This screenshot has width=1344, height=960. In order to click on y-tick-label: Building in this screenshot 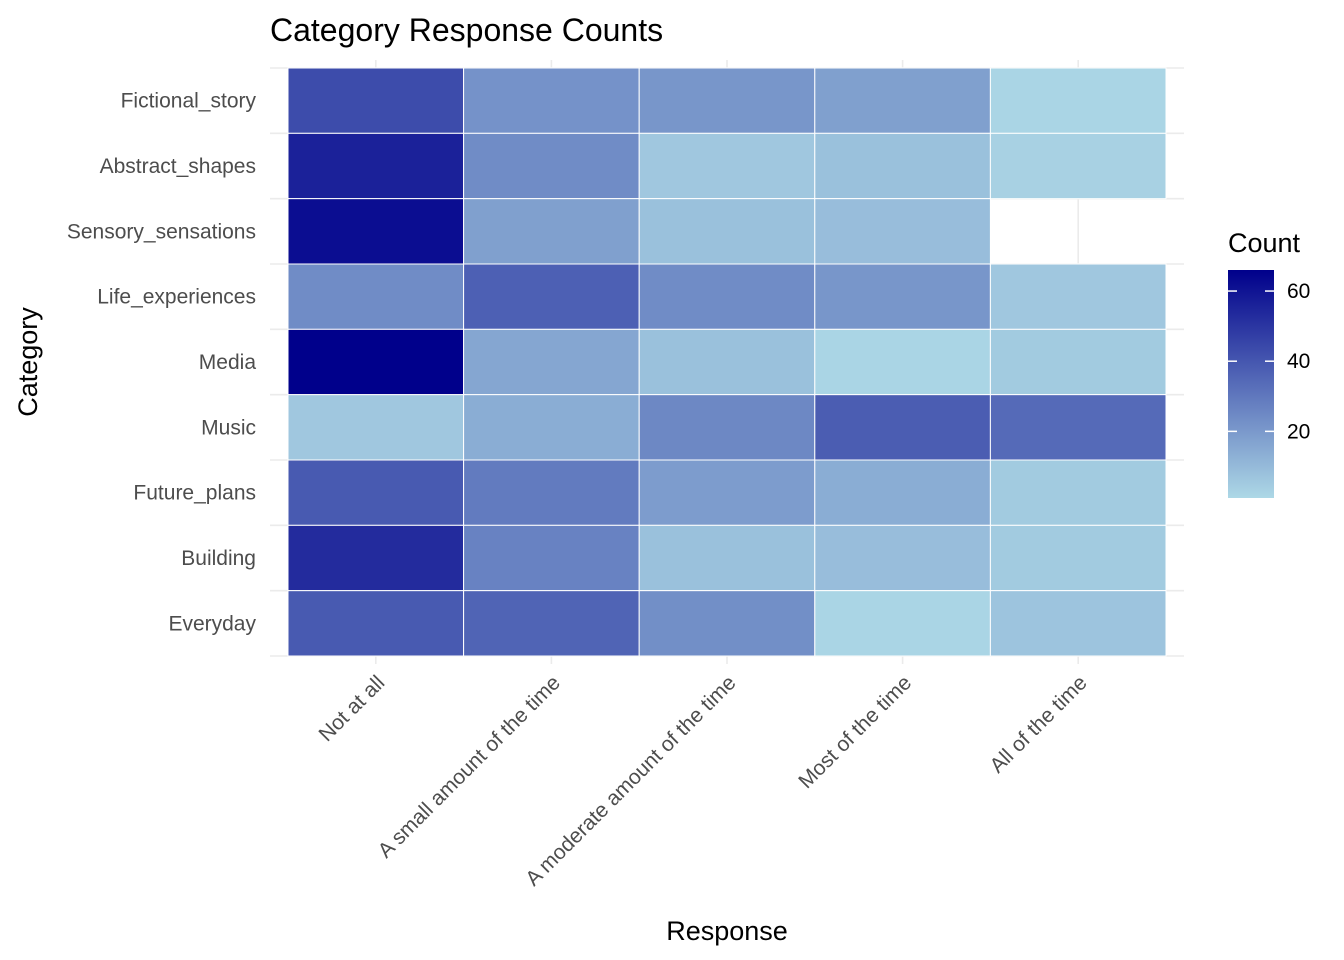, I will do `click(218, 558)`.